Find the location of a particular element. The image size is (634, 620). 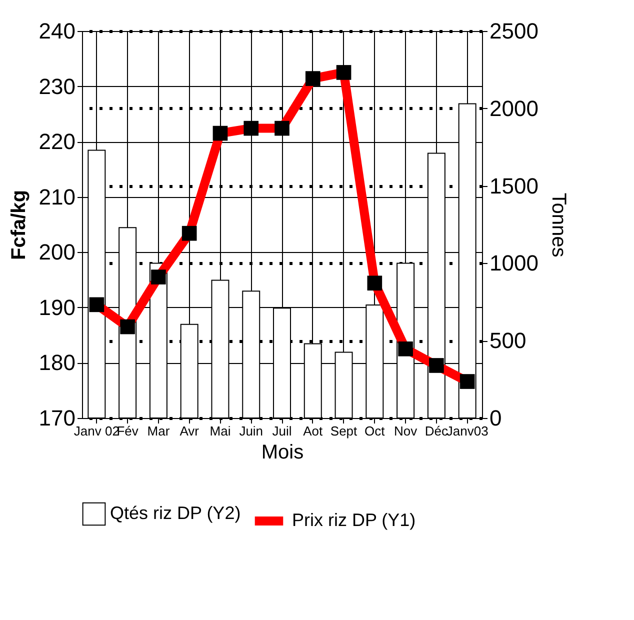

x-tick-label: Fév is located at coordinates (127, 431).